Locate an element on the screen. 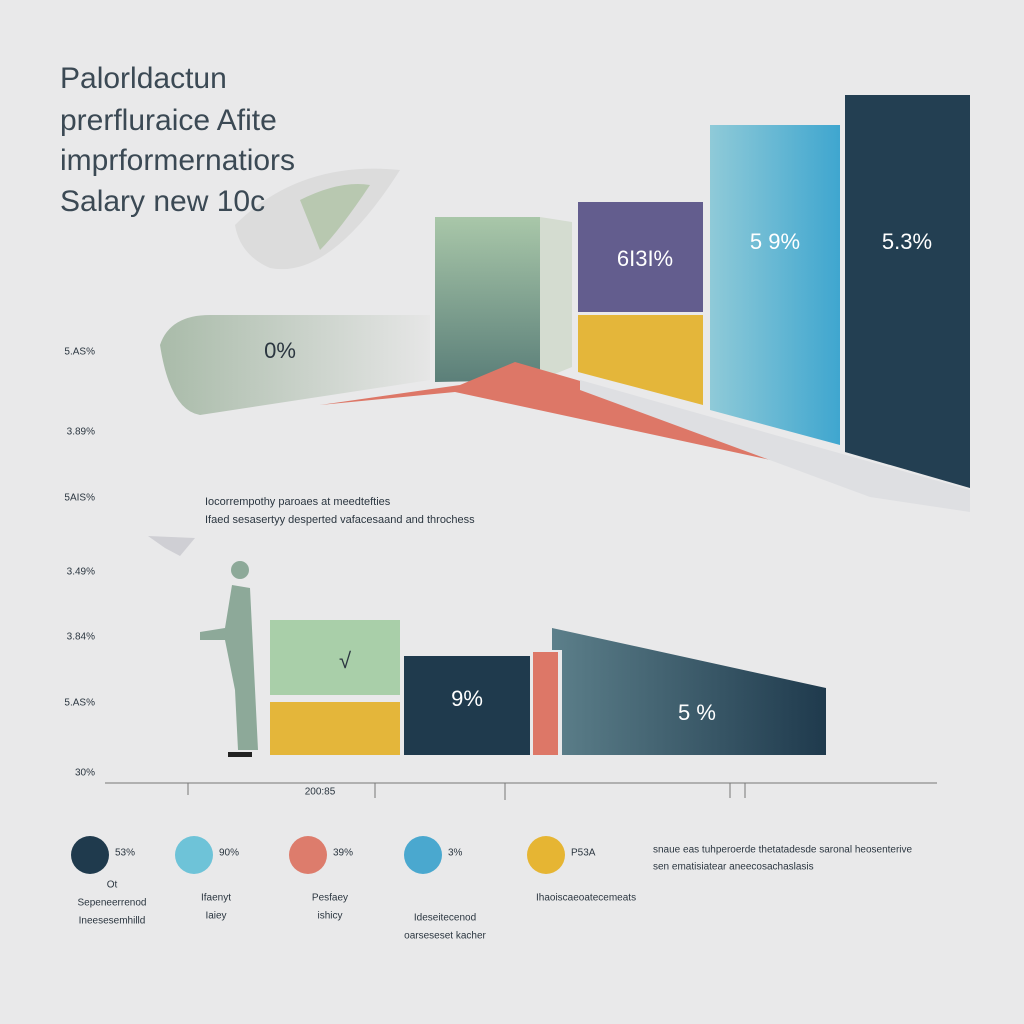 The image size is (1024, 1024). legend-caption: Pesfaey is located at coordinates (330, 898).